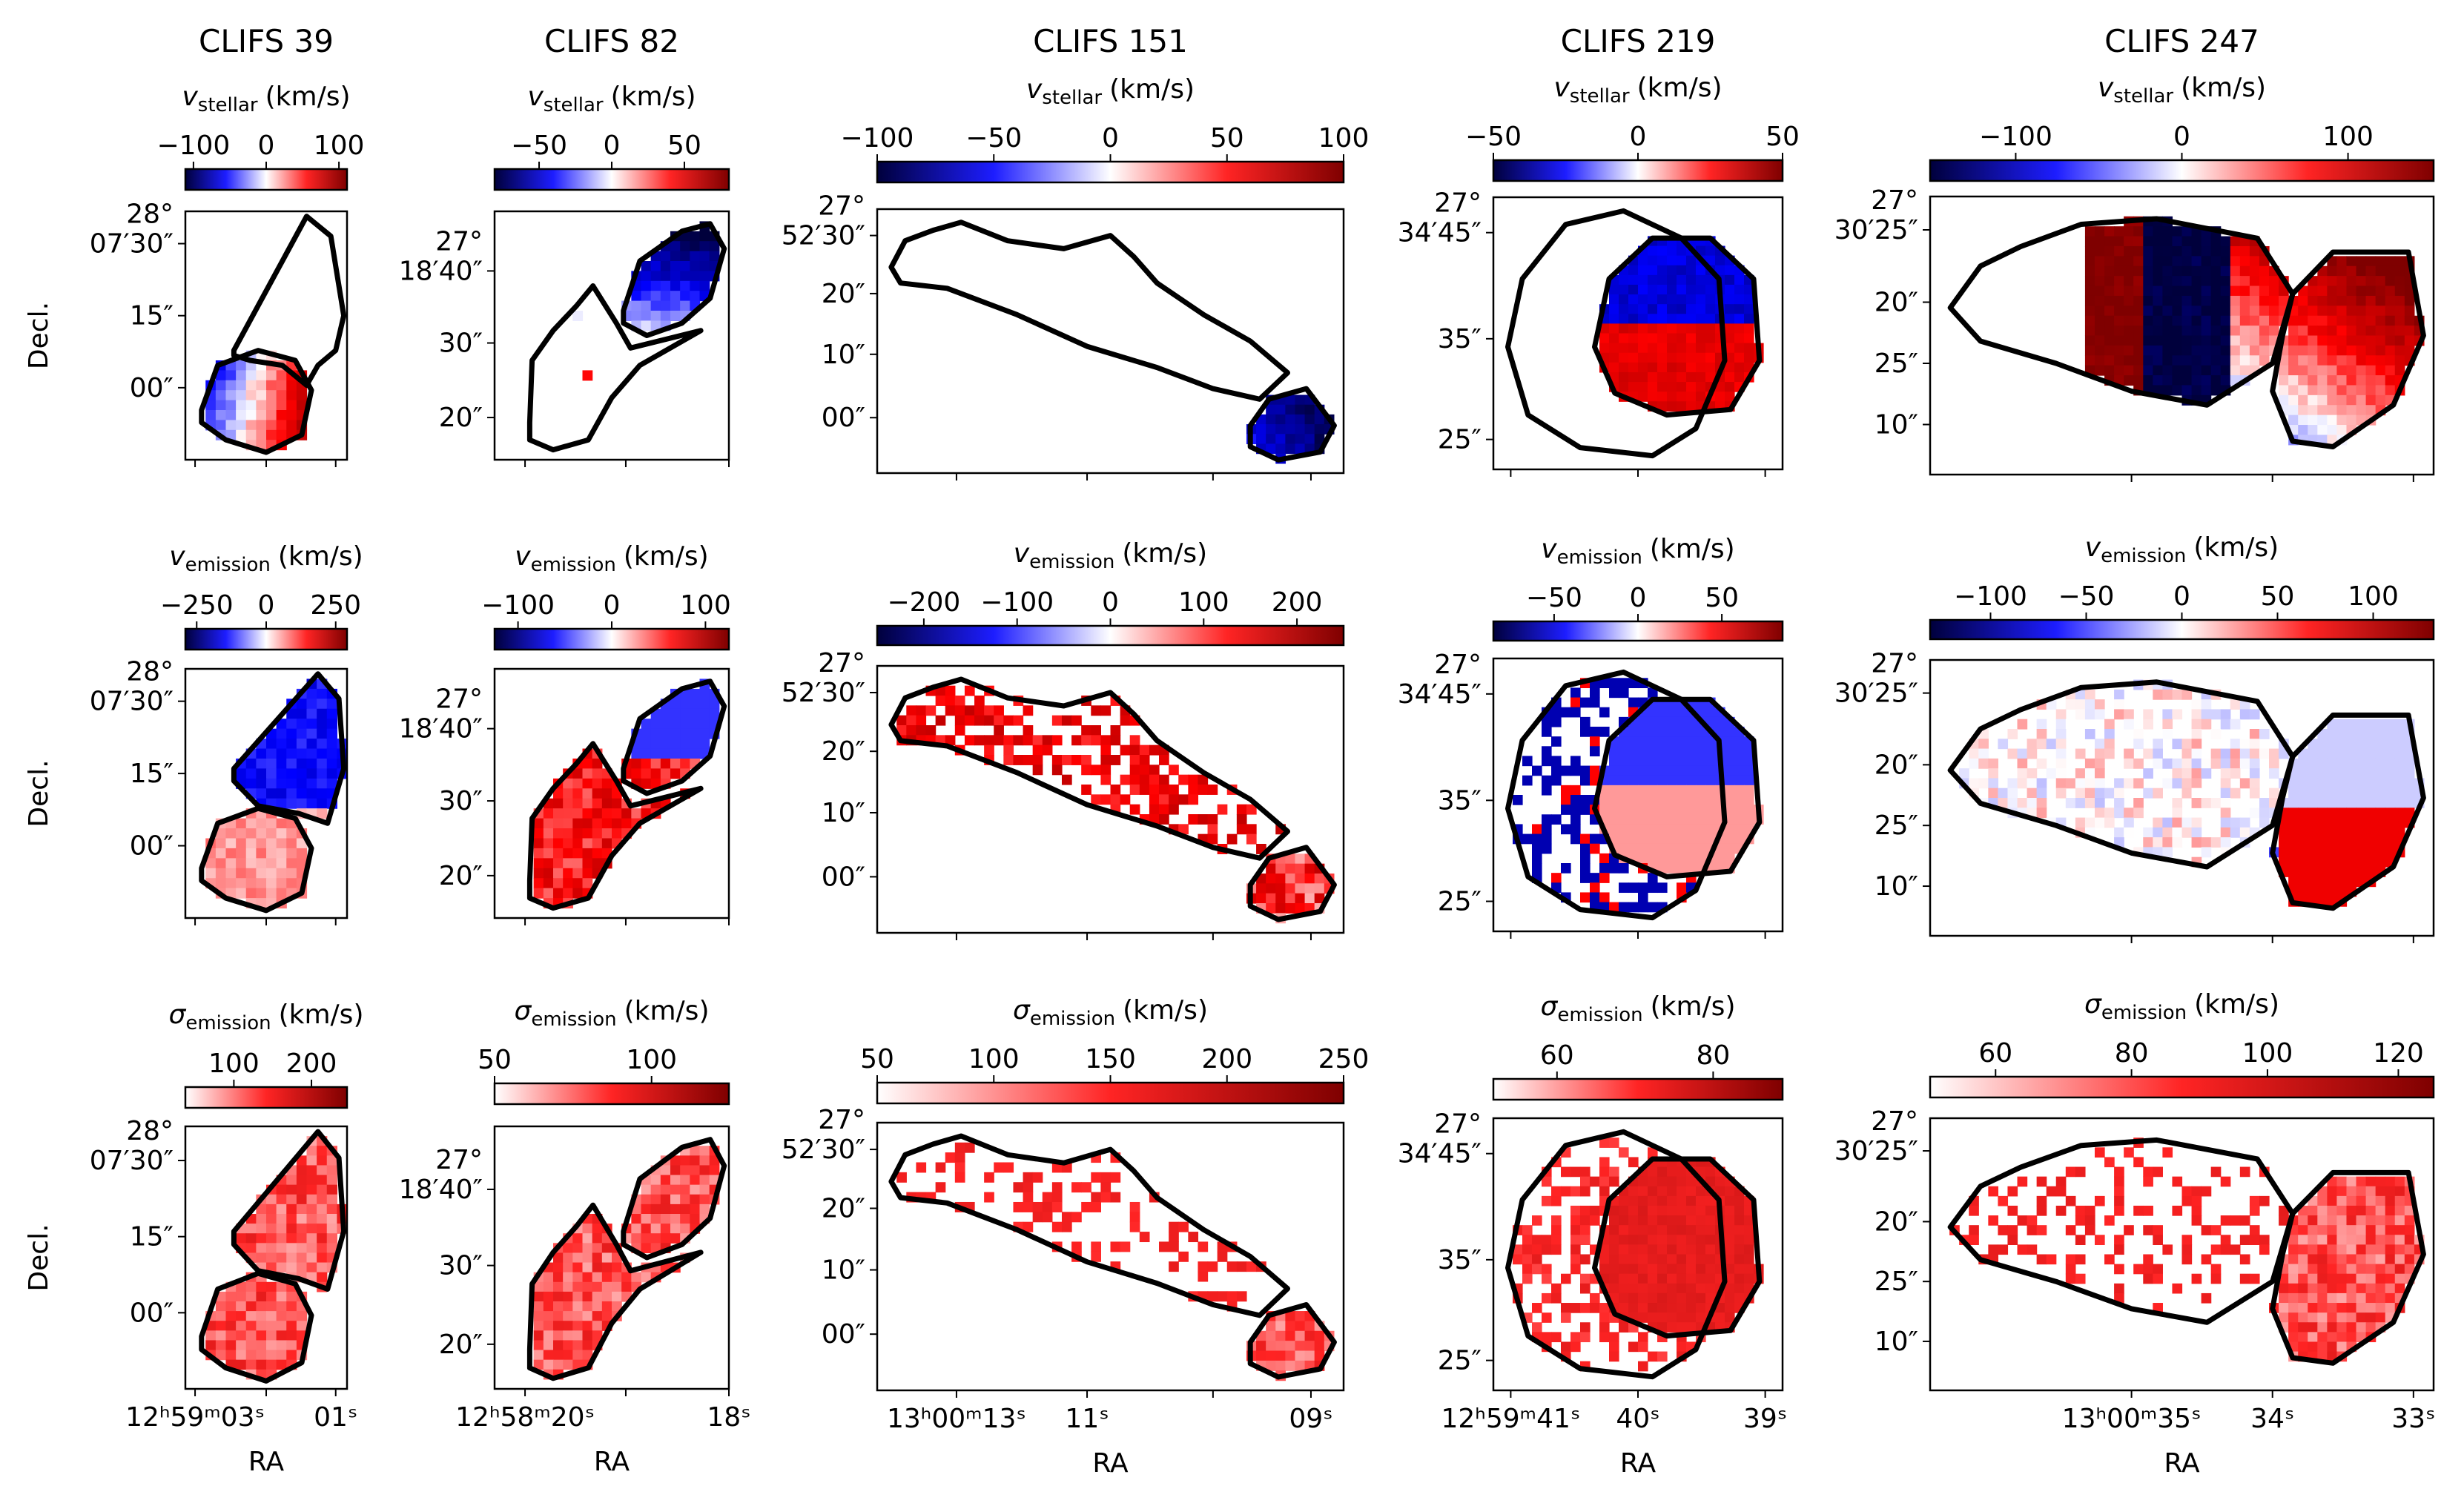 The height and width of the screenshot is (1509, 2464). What do you see at coordinates (336, 605) in the screenshot?
I see `colorbar-tick-label: 250` at bounding box center [336, 605].